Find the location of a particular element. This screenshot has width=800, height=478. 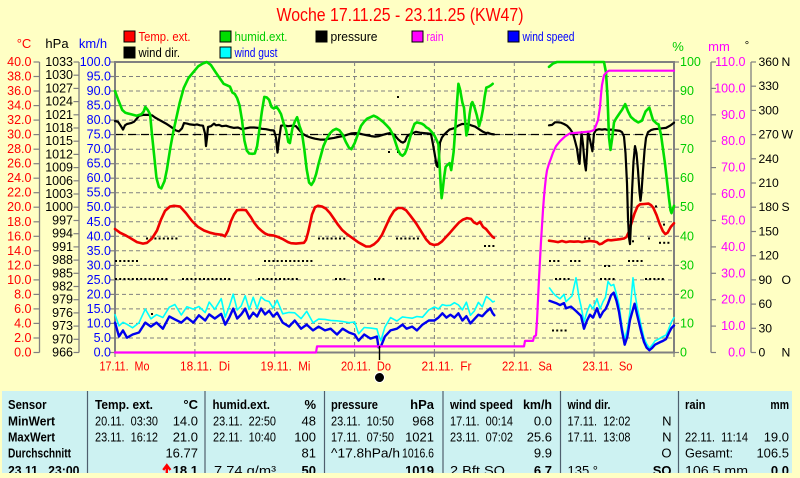

svg-text: 973 is located at coordinates (62, 326).